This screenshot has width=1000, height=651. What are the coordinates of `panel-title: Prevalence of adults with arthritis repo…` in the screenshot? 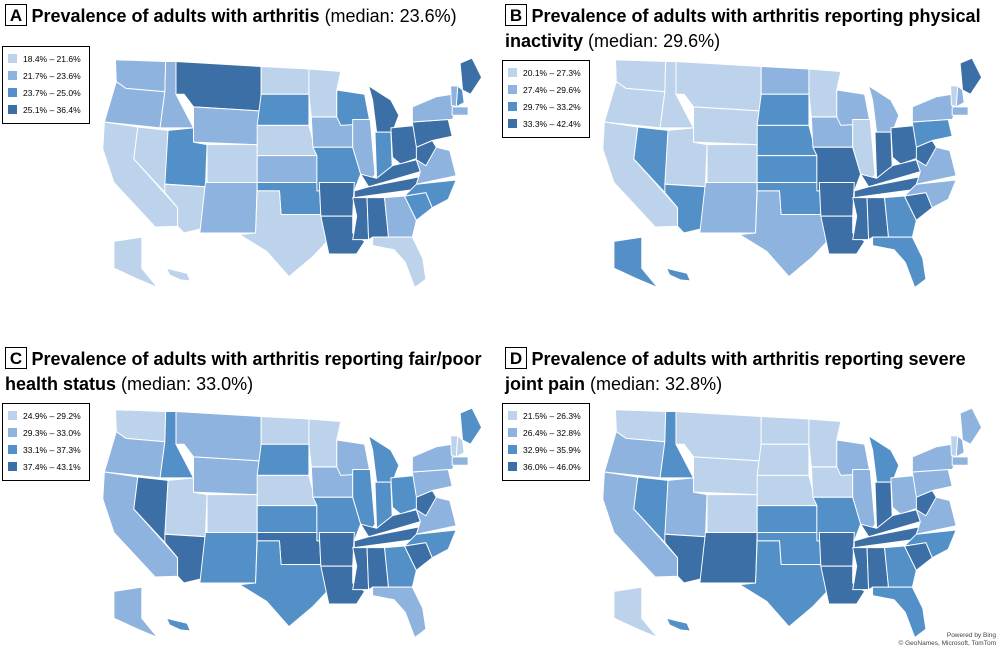 It's located at (735, 371).